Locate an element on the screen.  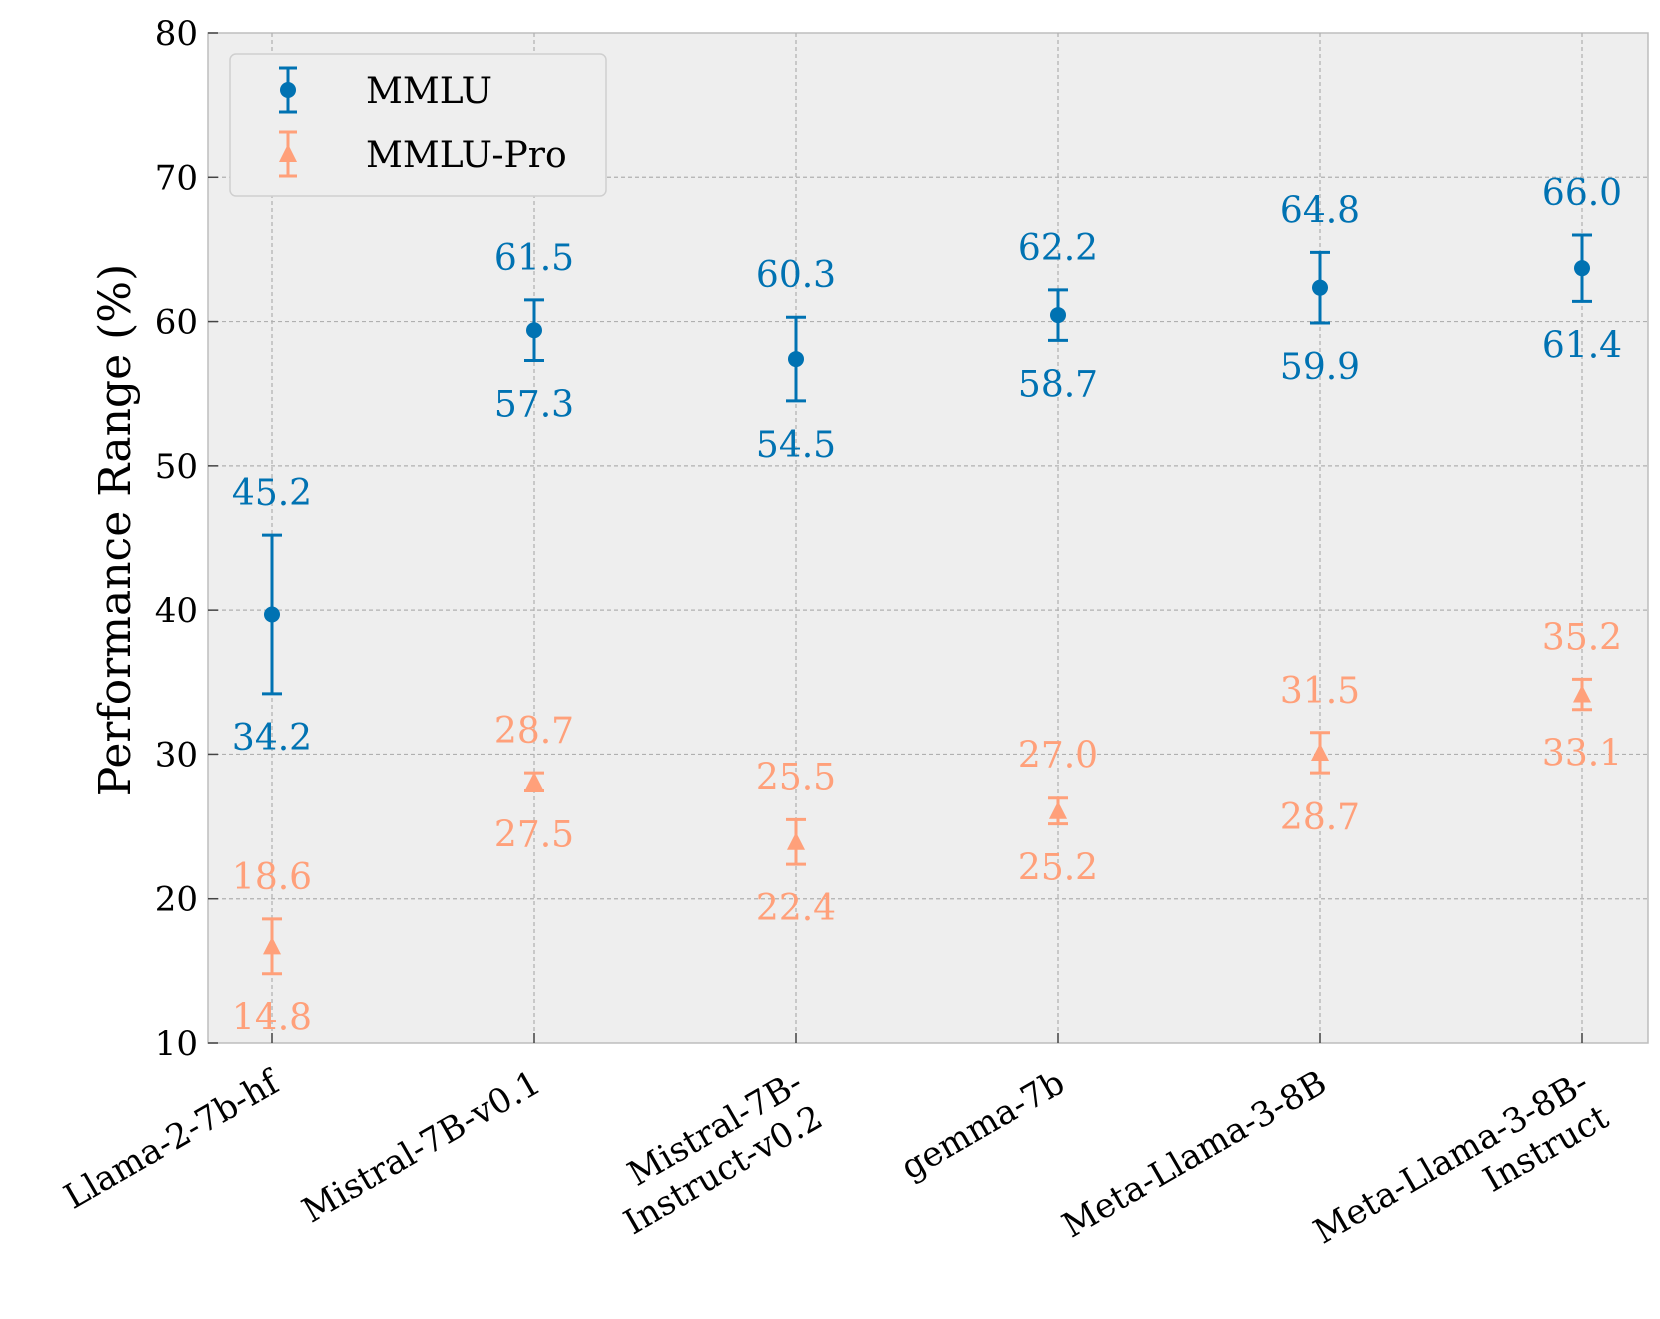
y-tick-label: 80 is located at coordinates (176, 34).